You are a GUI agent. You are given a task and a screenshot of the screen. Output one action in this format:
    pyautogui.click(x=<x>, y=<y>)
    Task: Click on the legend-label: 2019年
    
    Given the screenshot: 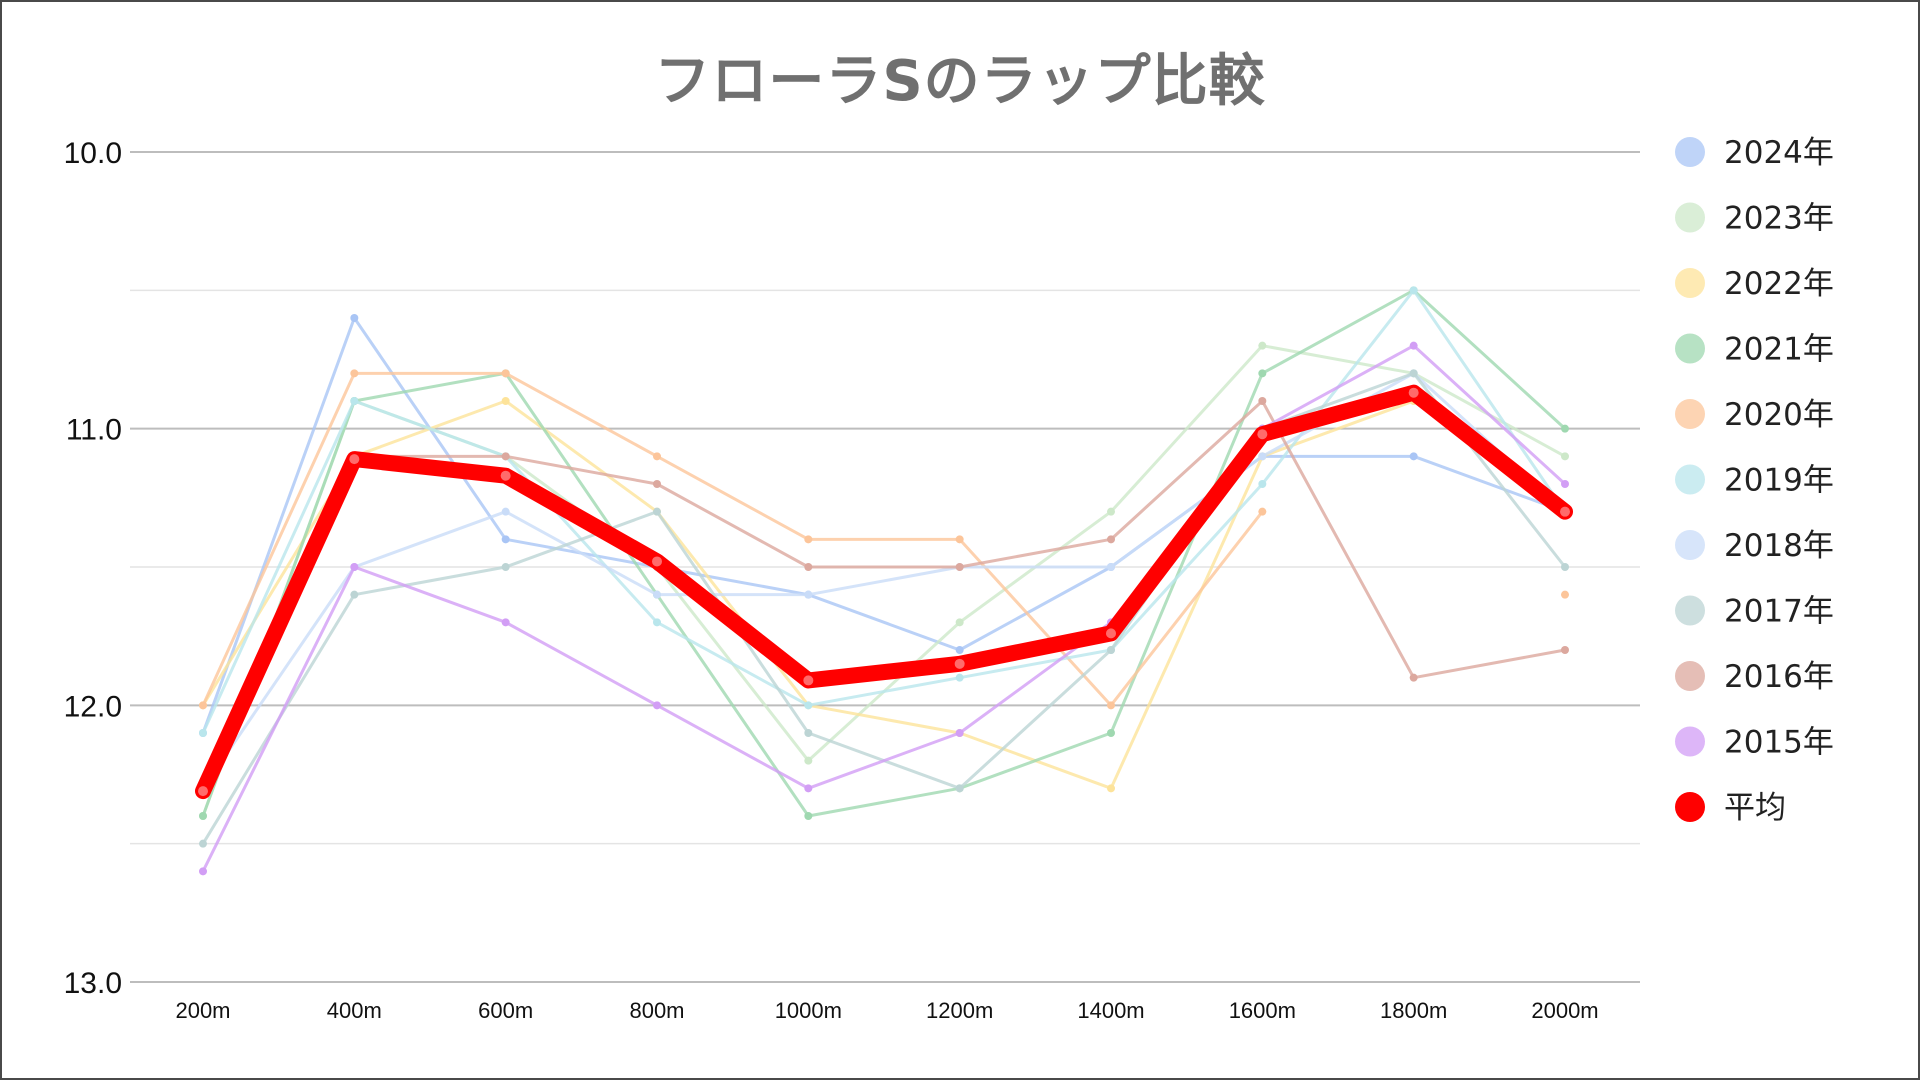 What is the action you would take?
    pyautogui.click(x=1779, y=481)
    